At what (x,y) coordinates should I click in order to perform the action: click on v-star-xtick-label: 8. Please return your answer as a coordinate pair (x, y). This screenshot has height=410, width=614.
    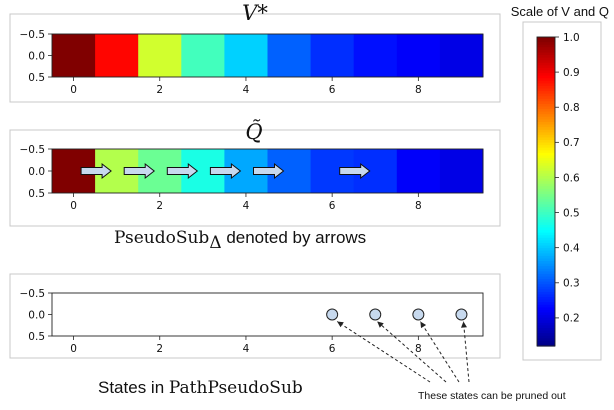
    Looking at the image, I should click on (418, 90).